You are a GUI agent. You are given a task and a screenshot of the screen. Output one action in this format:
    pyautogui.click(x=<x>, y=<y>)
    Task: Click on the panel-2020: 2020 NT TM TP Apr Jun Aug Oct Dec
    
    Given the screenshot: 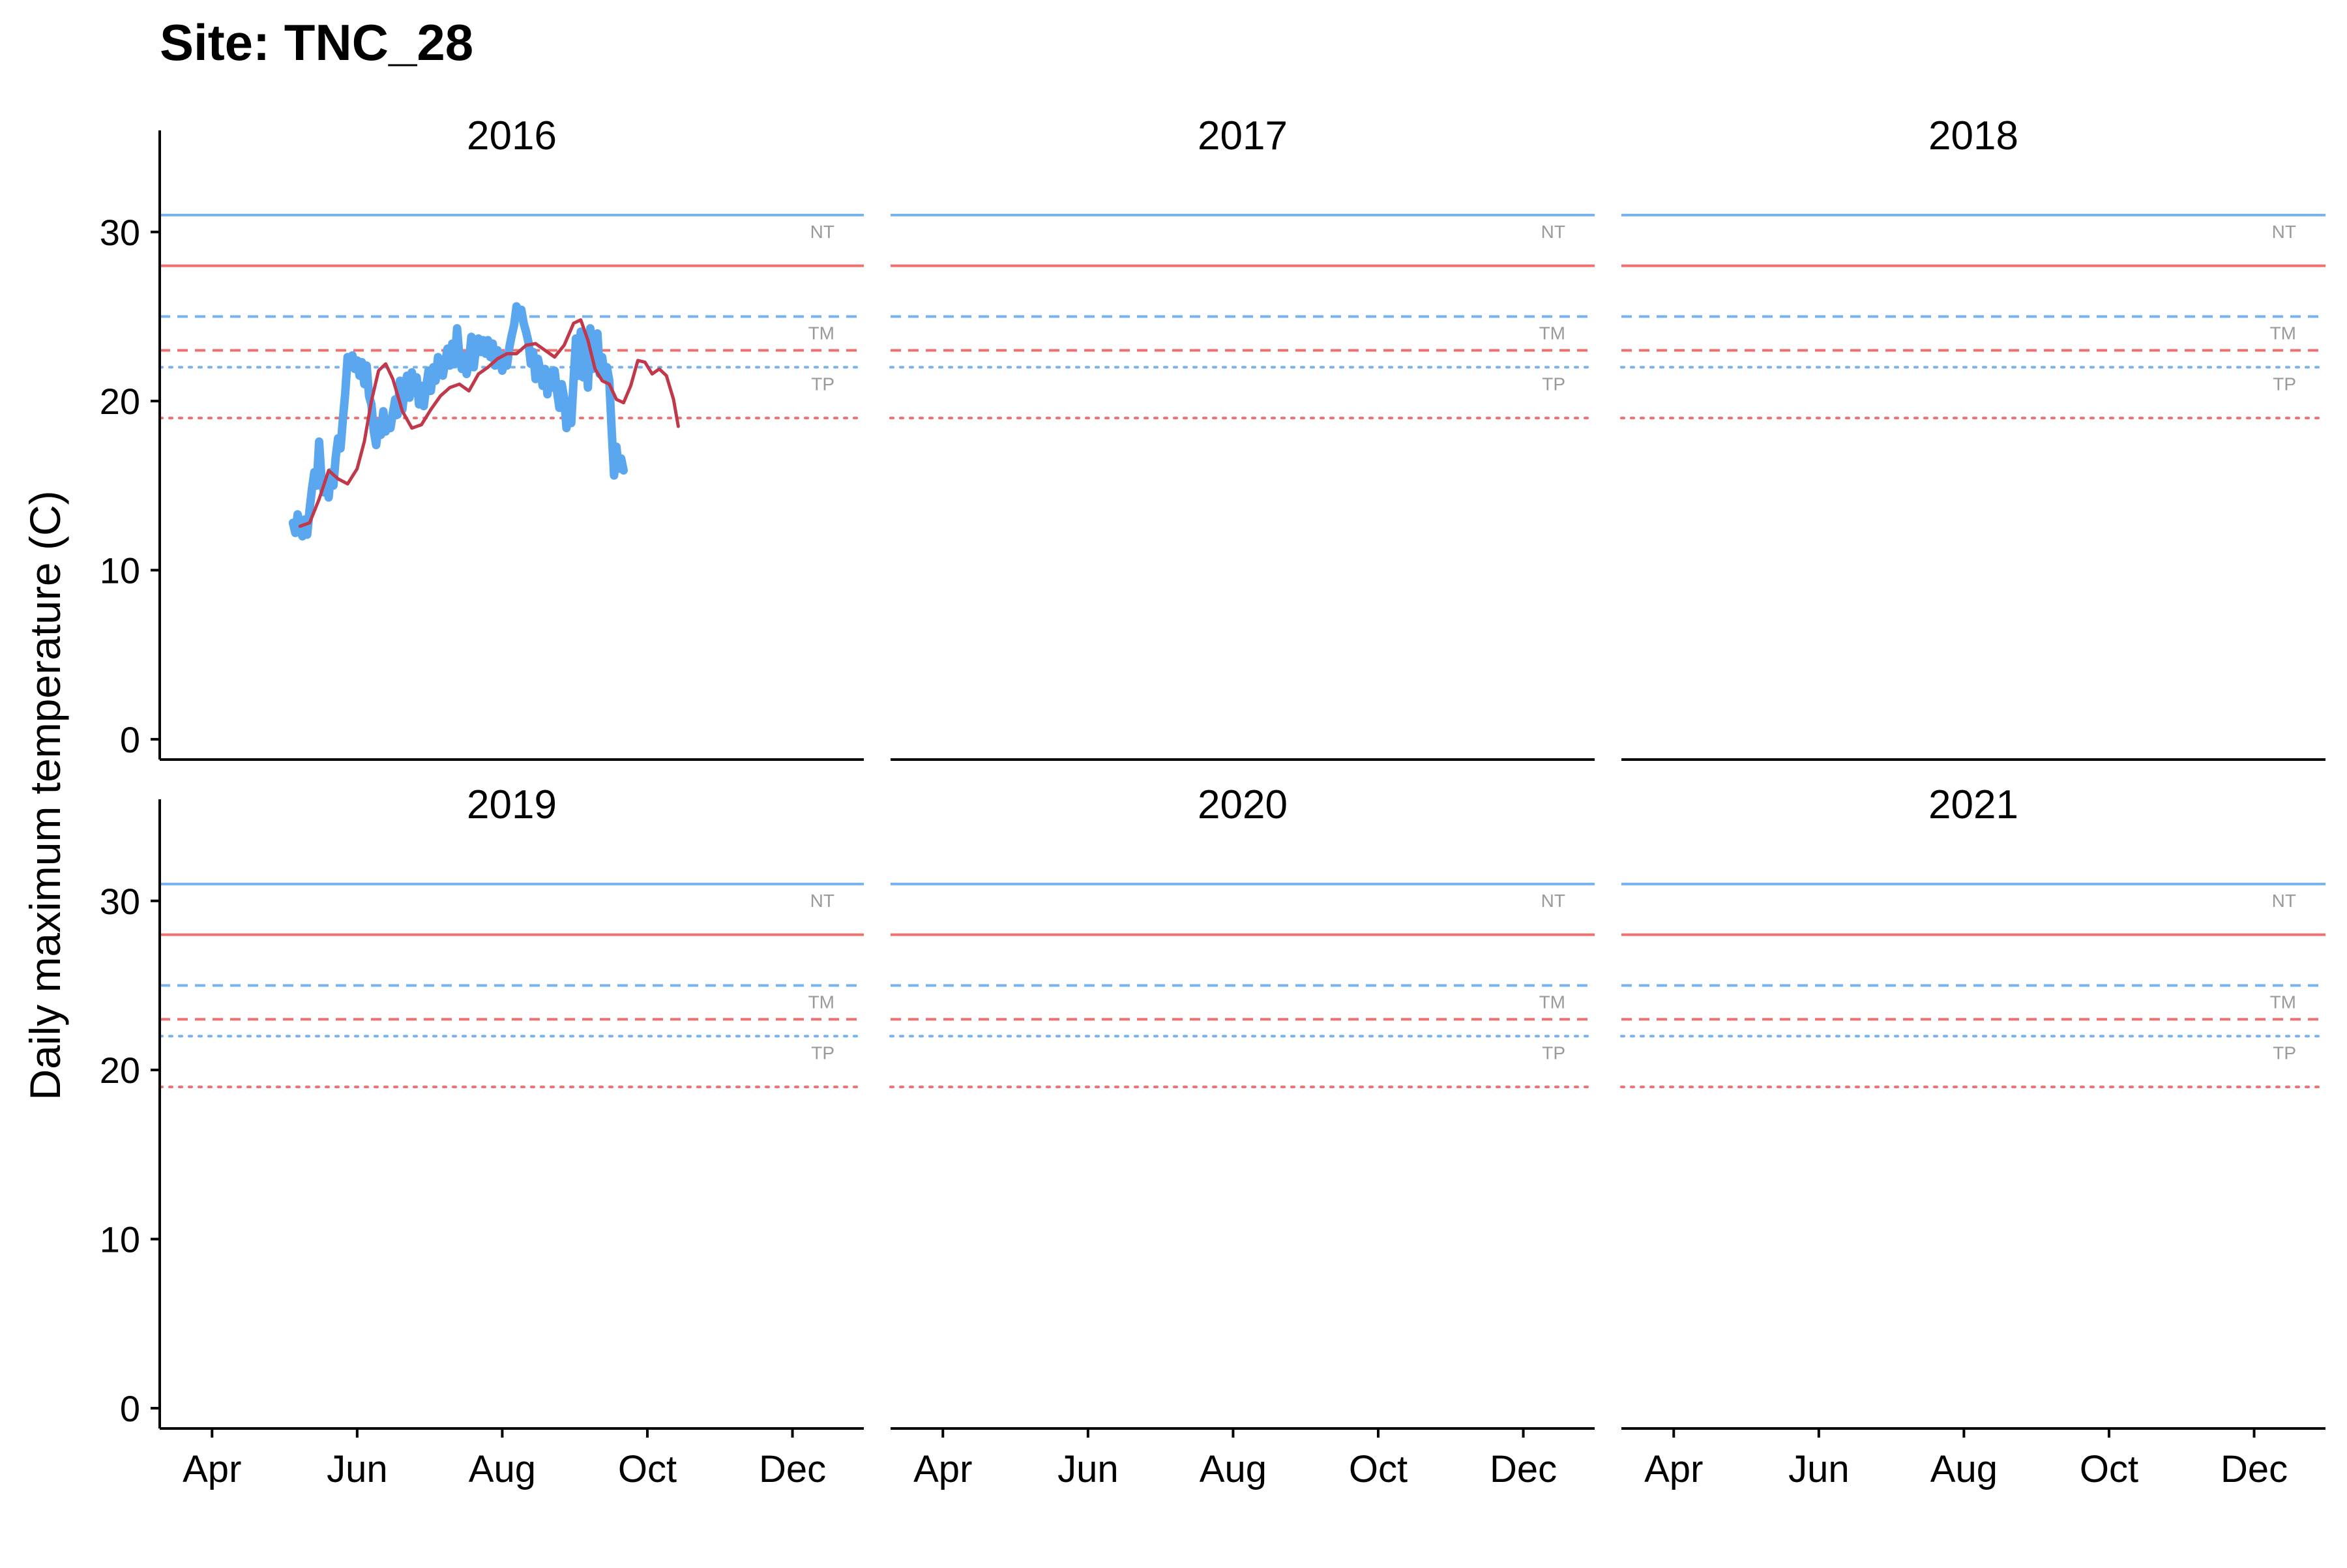 What is the action you would take?
    pyautogui.click(x=1242, y=1136)
    